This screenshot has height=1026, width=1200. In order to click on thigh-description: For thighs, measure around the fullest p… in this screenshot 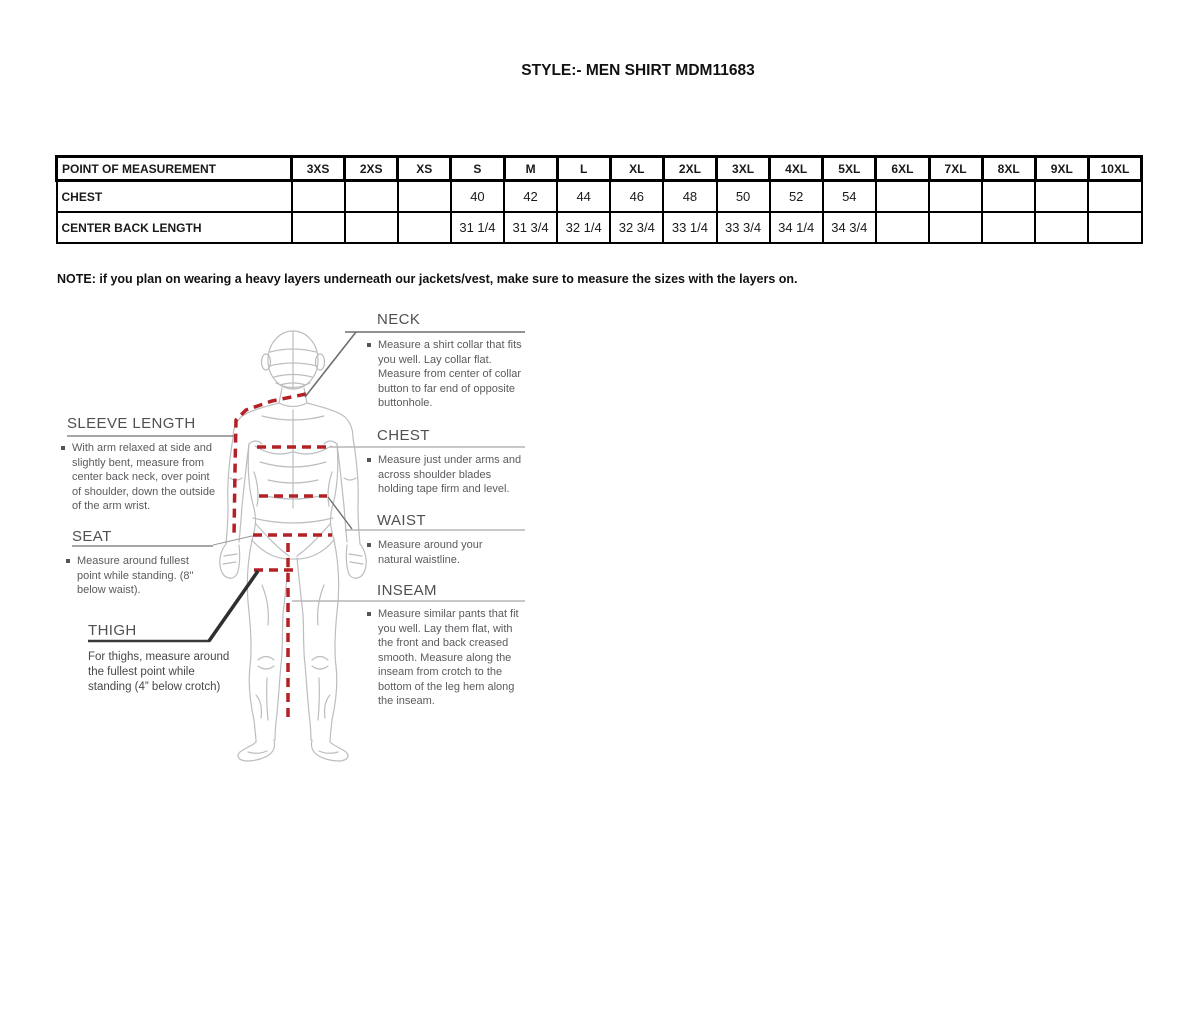, I will do `click(159, 672)`.